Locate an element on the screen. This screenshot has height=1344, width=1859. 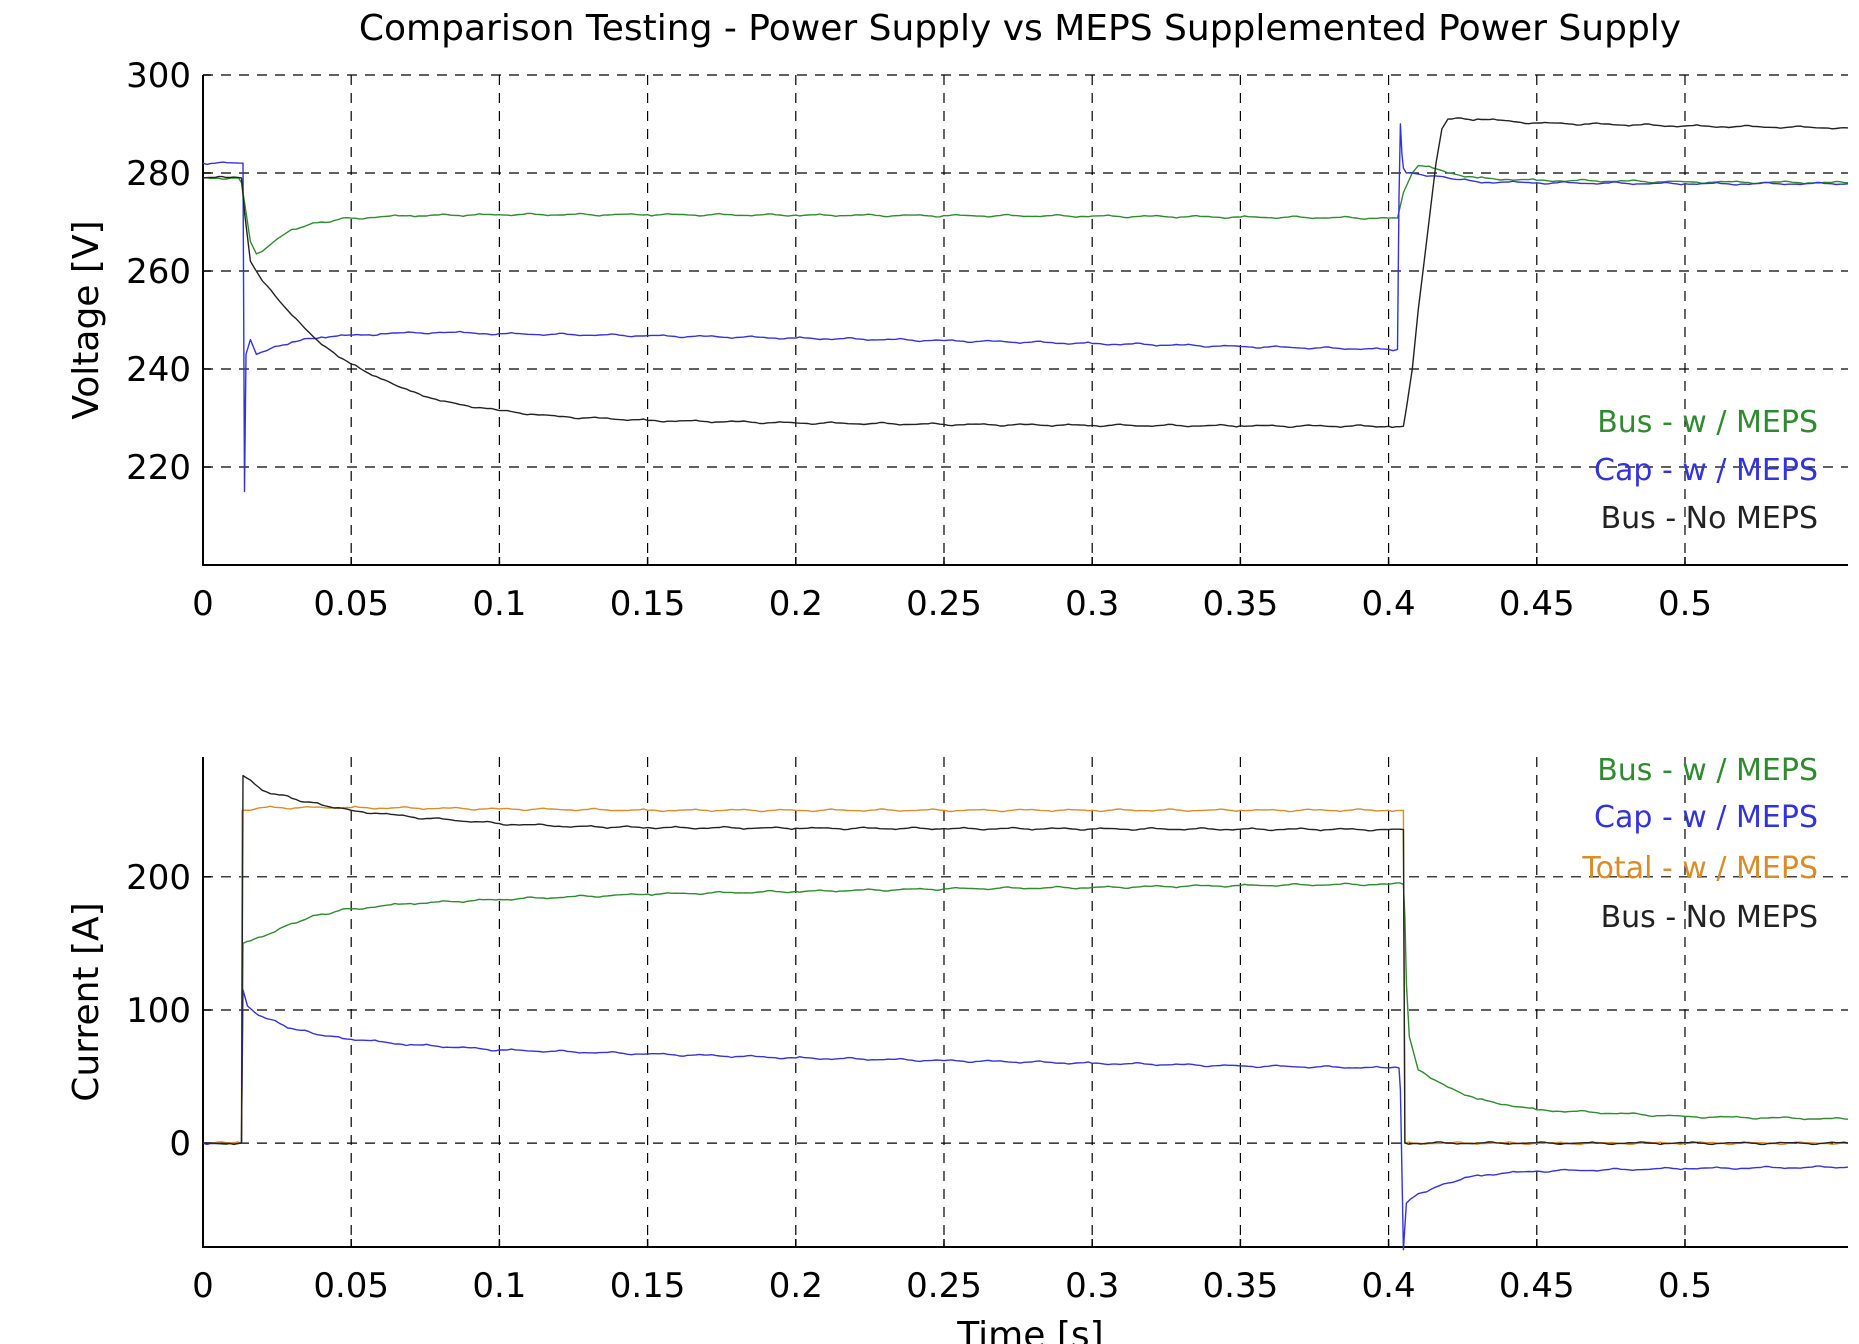
voltage-series-line-bus-w-meps is located at coordinates (1025, 210).